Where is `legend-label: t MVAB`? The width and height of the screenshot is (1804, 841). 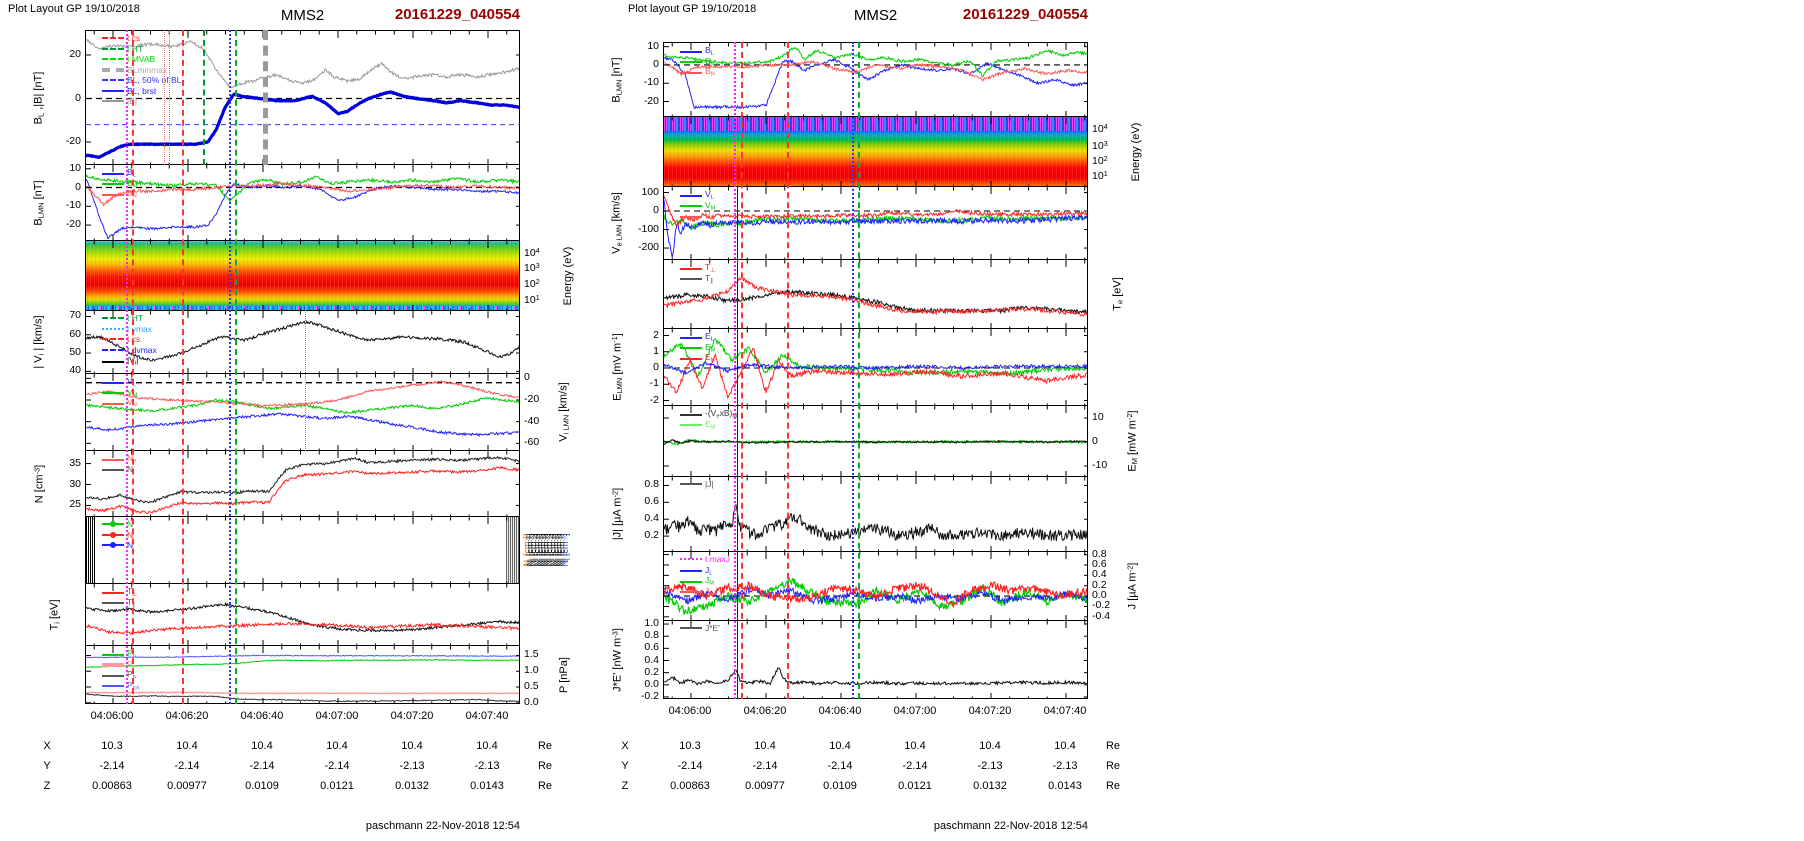
legend-label: t MVAB is located at coordinates (141, 59).